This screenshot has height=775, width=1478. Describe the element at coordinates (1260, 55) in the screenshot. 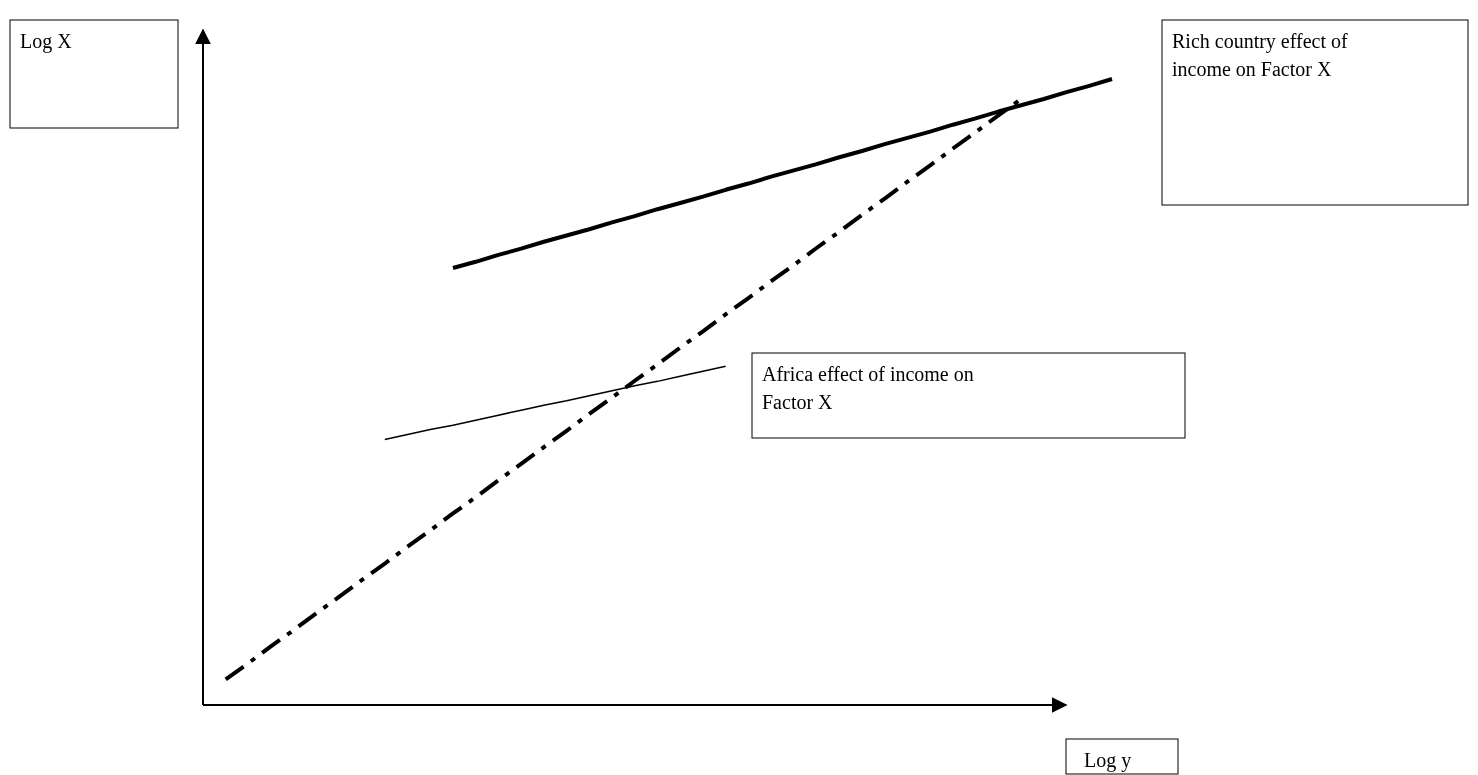

I see `text: Rich country effect of income on Factor X` at that location.